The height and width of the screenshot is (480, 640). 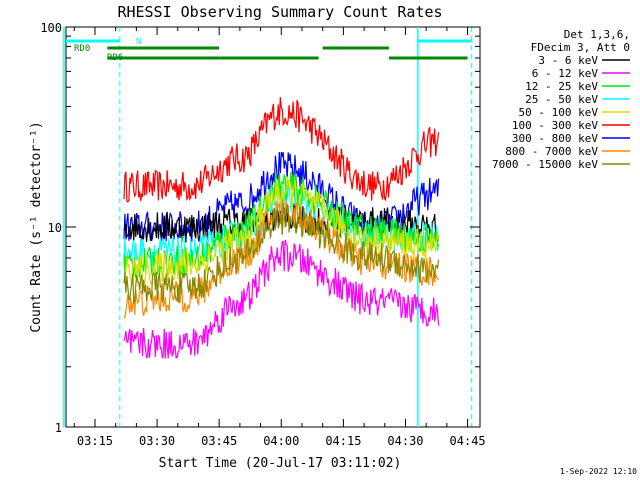 What do you see at coordinates (551, 151) in the screenshot?
I see `legend-entry-label: 800 - 7000 keV` at bounding box center [551, 151].